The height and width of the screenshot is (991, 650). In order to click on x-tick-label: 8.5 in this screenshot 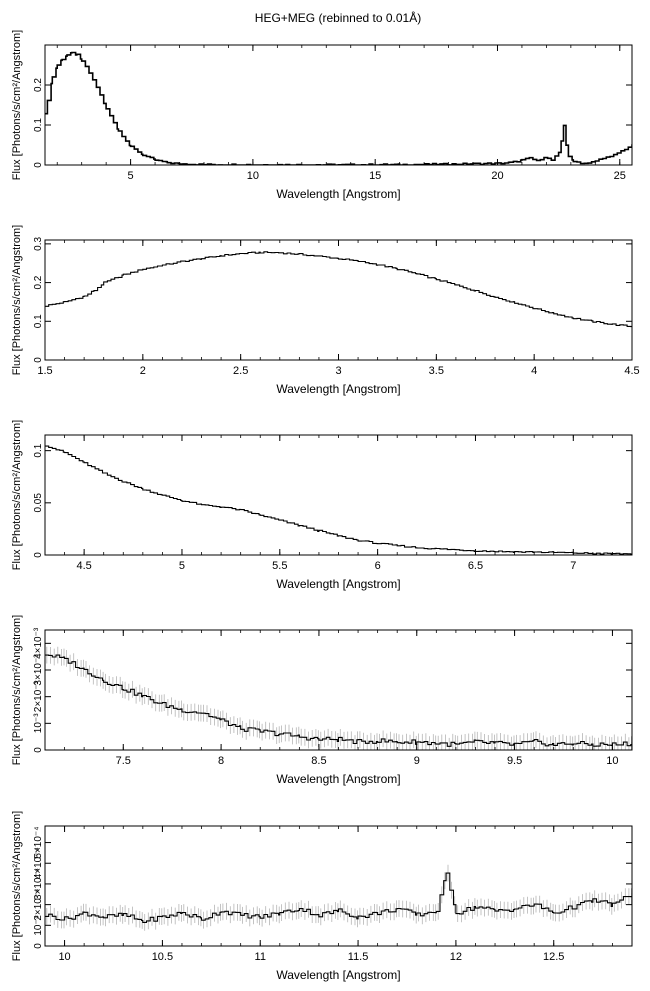, I will do `click(318, 761)`.